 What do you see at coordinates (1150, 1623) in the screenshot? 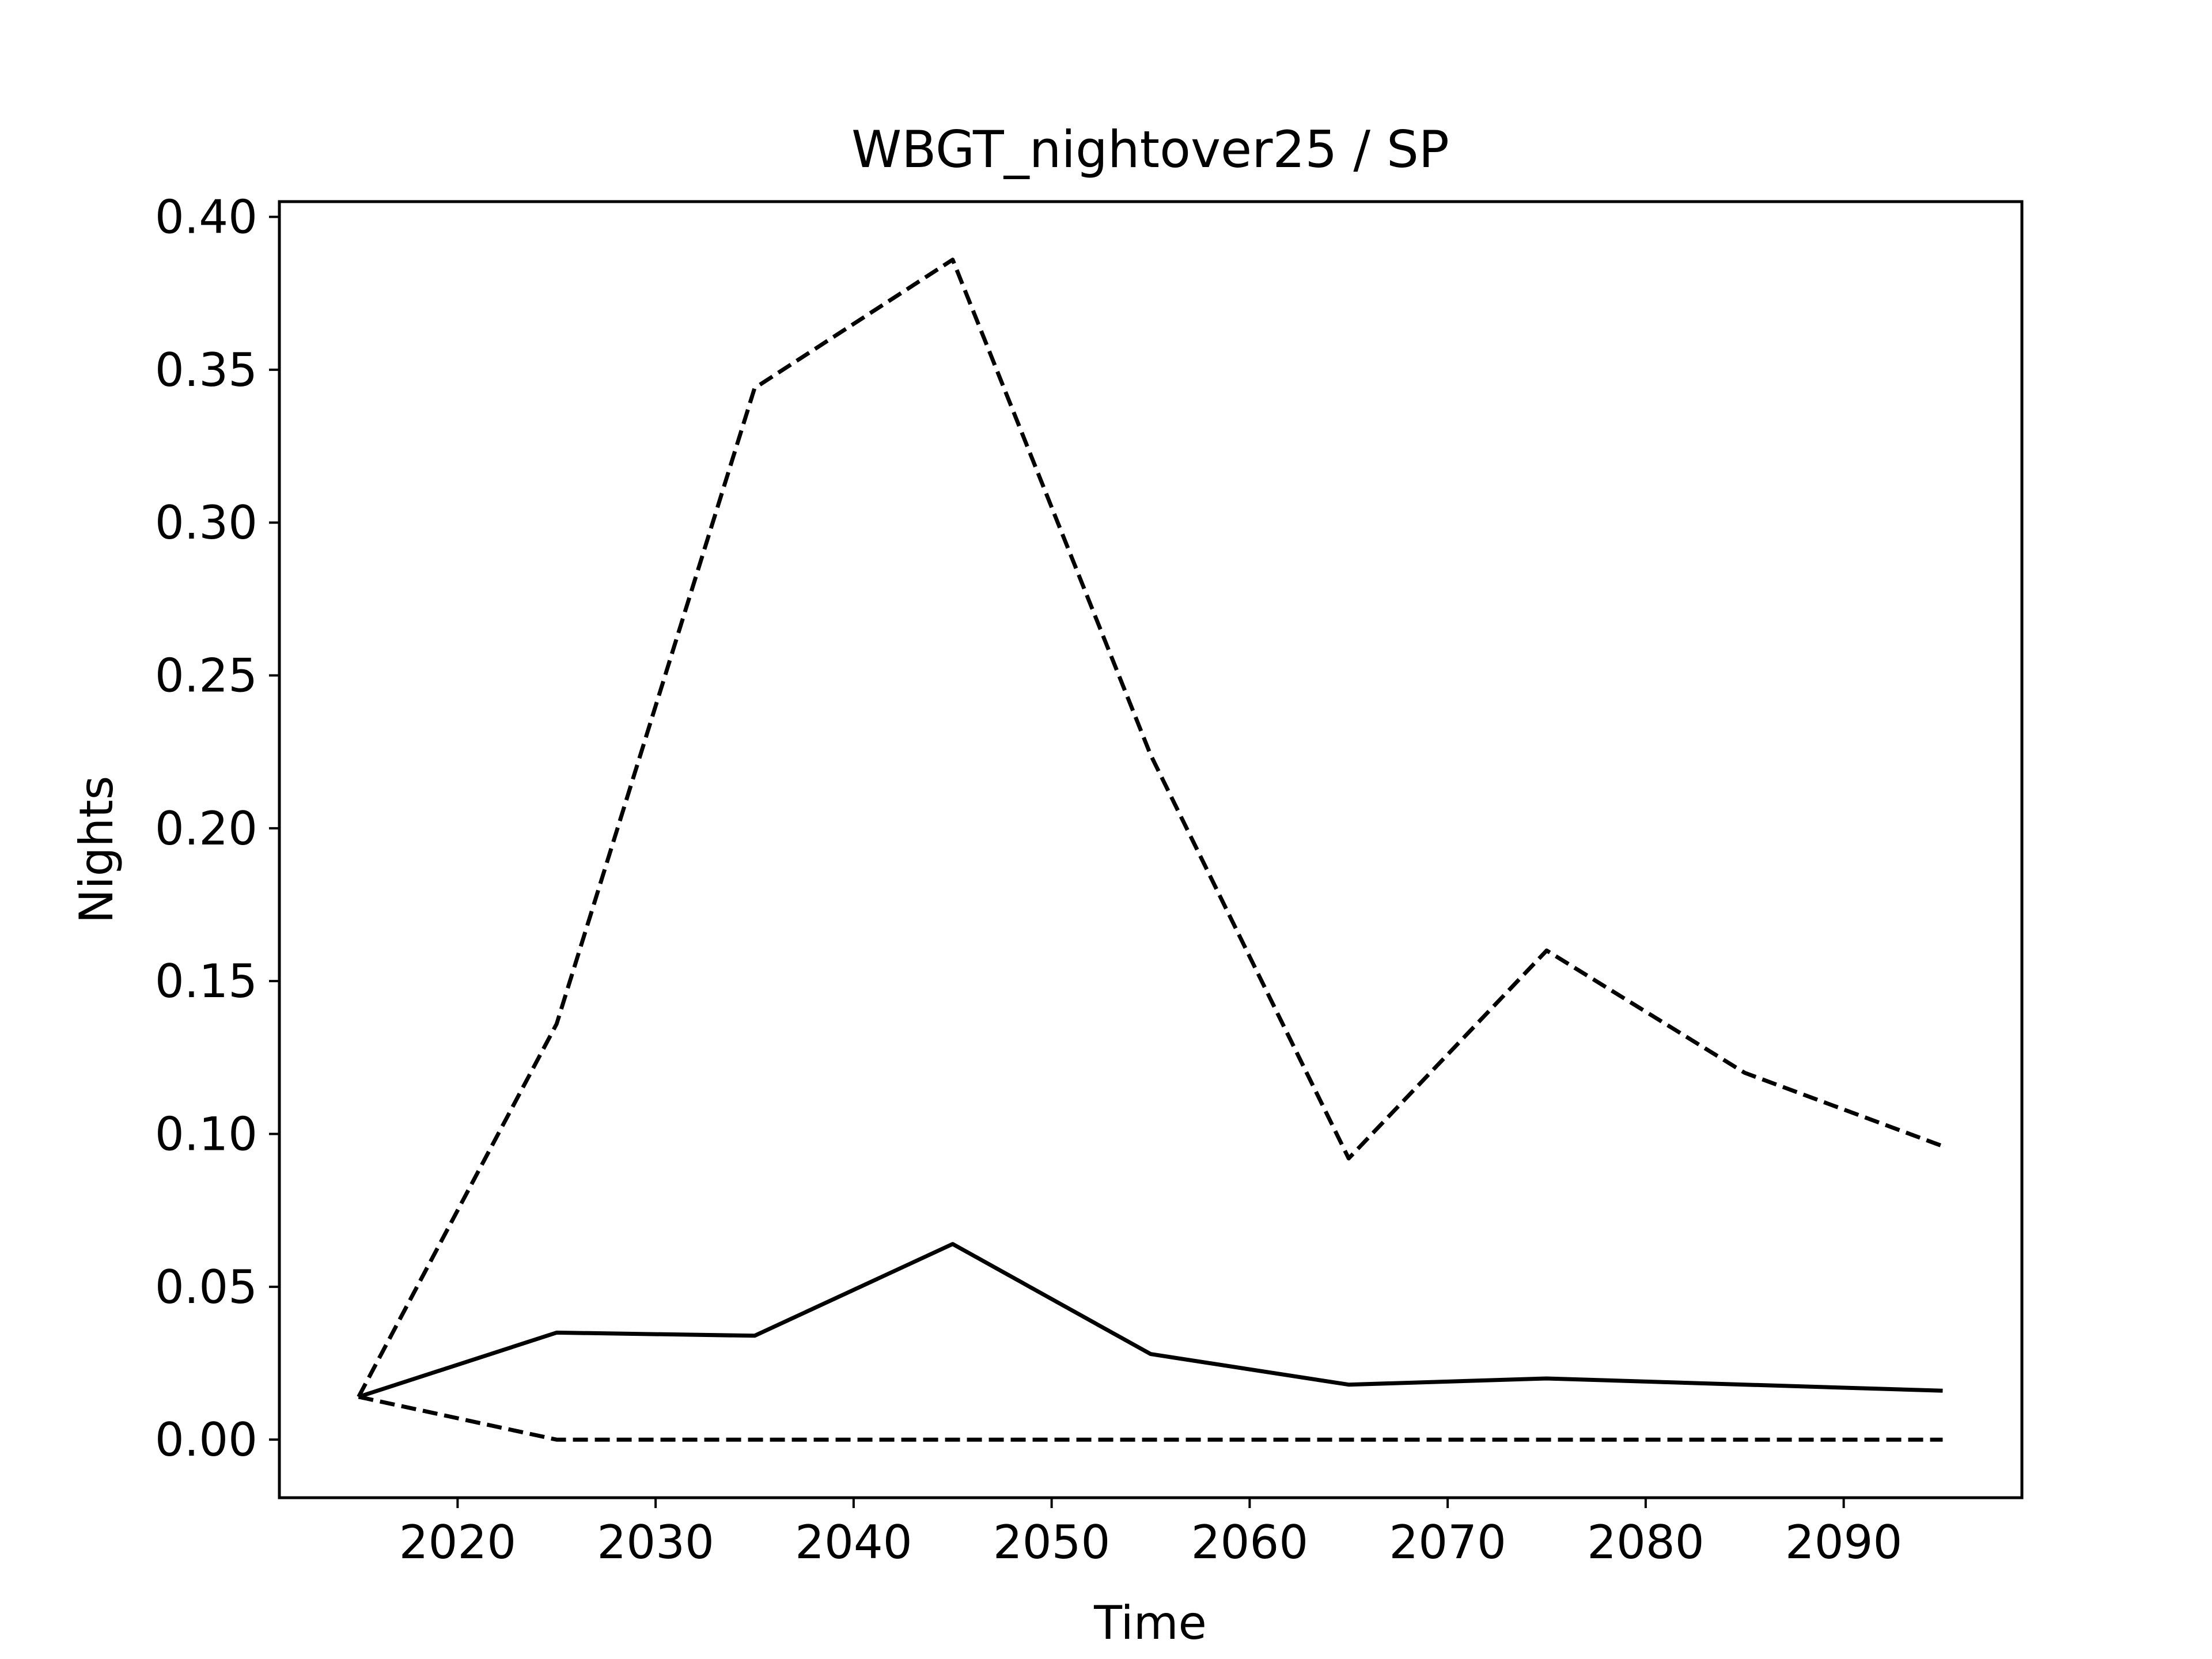
I see `x-axis-label: Time` at bounding box center [1150, 1623].